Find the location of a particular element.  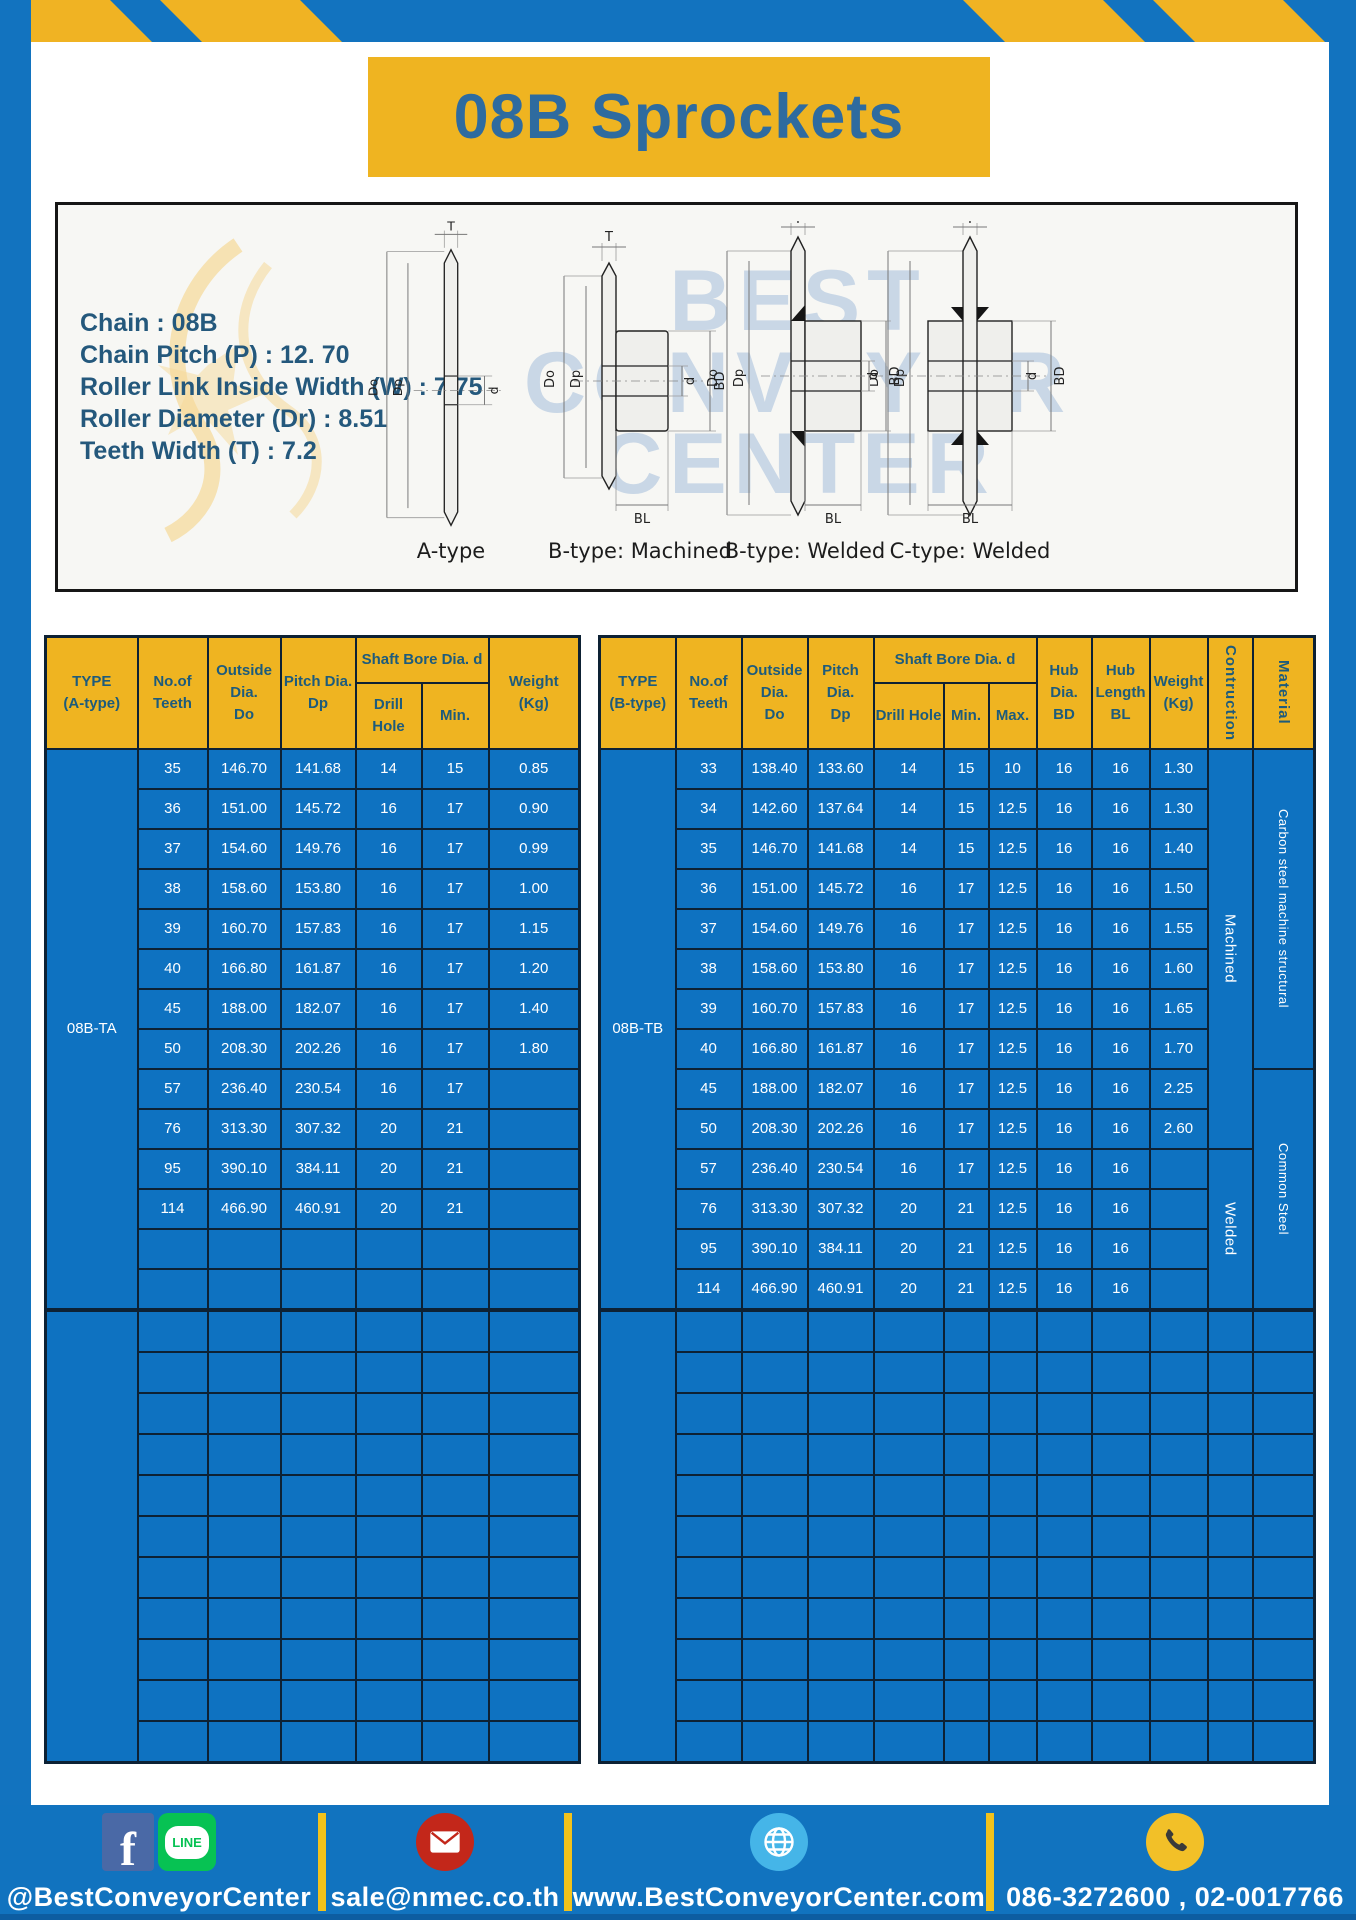

footer-website: www.BestConveyorCenter.com is located at coordinates (779, 1897).